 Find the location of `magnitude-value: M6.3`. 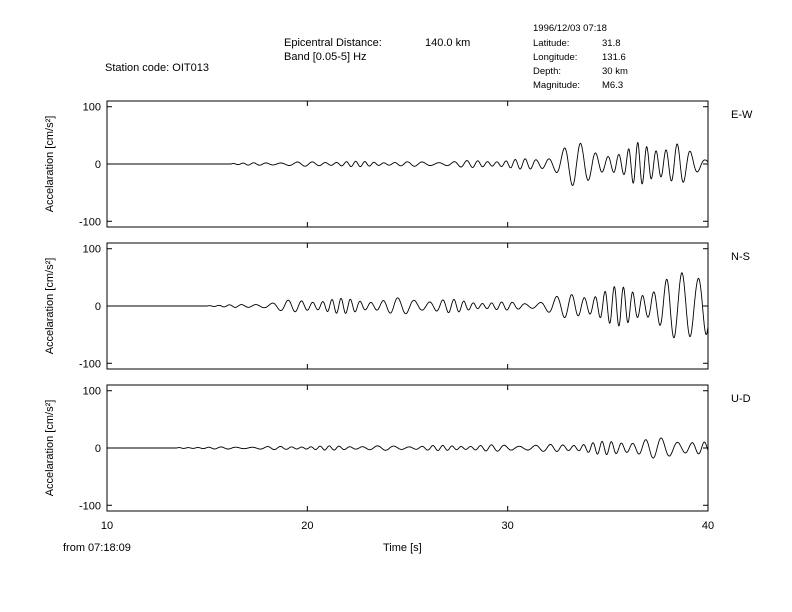

magnitude-value: M6.3 is located at coordinates (613, 85).